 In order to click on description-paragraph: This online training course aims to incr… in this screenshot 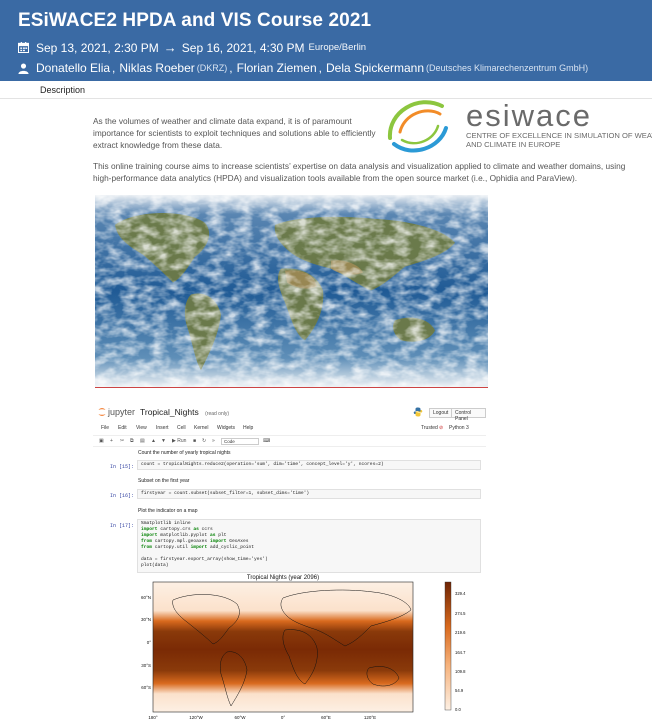, I will do `click(359, 172)`.